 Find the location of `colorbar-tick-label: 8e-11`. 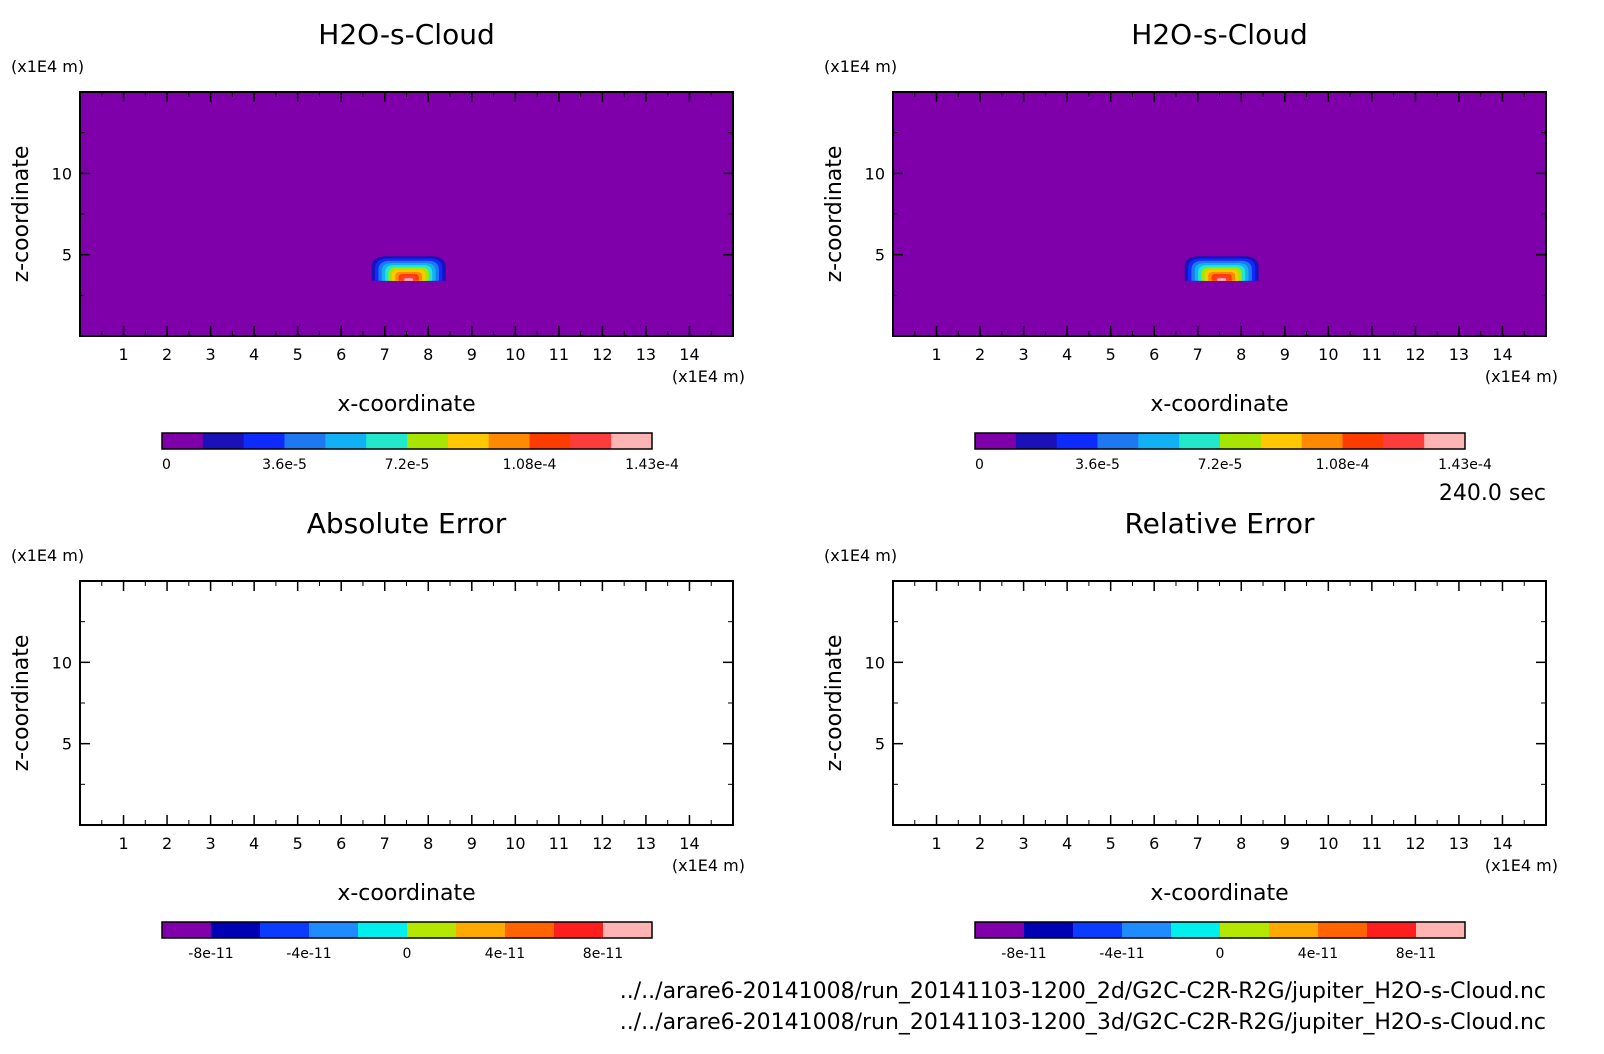

colorbar-tick-label: 8e-11 is located at coordinates (1416, 954).